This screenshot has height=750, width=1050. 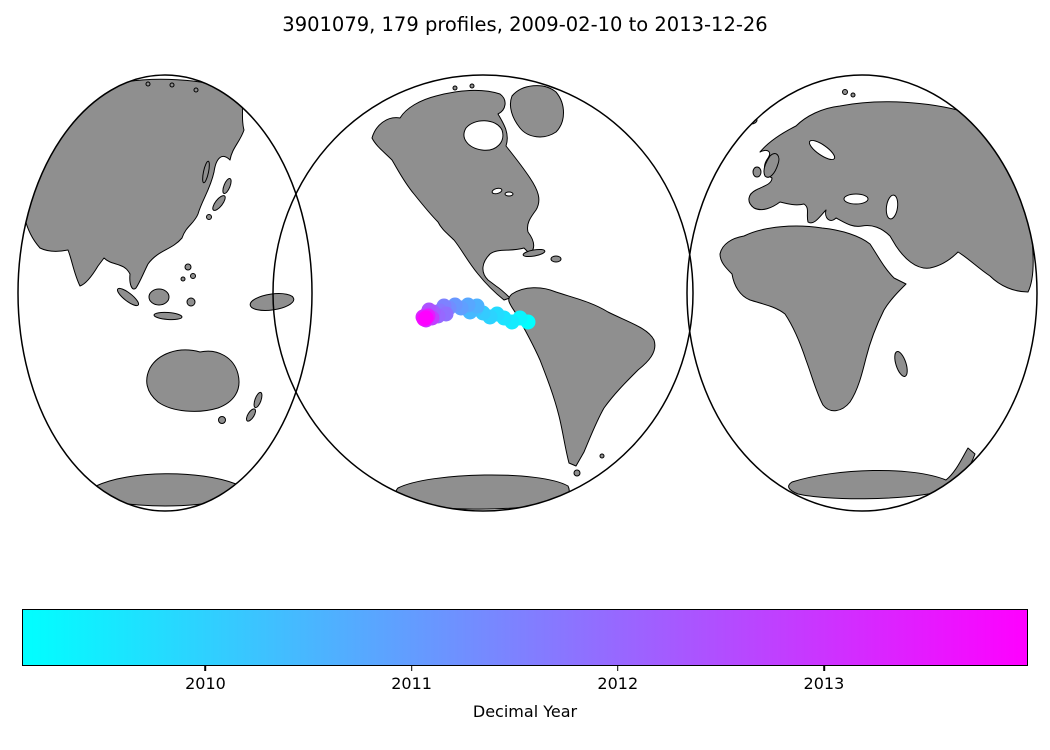 What do you see at coordinates (813, 318) in the screenshot?
I see `continent-africa` at bounding box center [813, 318].